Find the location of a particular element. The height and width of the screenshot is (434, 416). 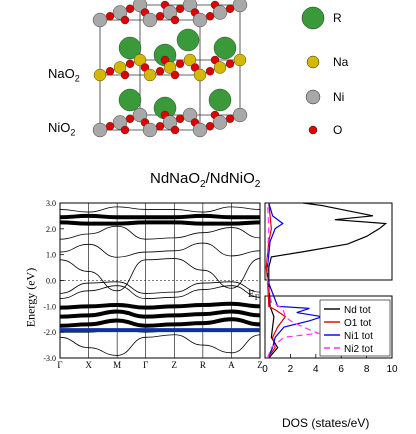

y-tick-label: 2.0 is located at coordinates (51, 229).